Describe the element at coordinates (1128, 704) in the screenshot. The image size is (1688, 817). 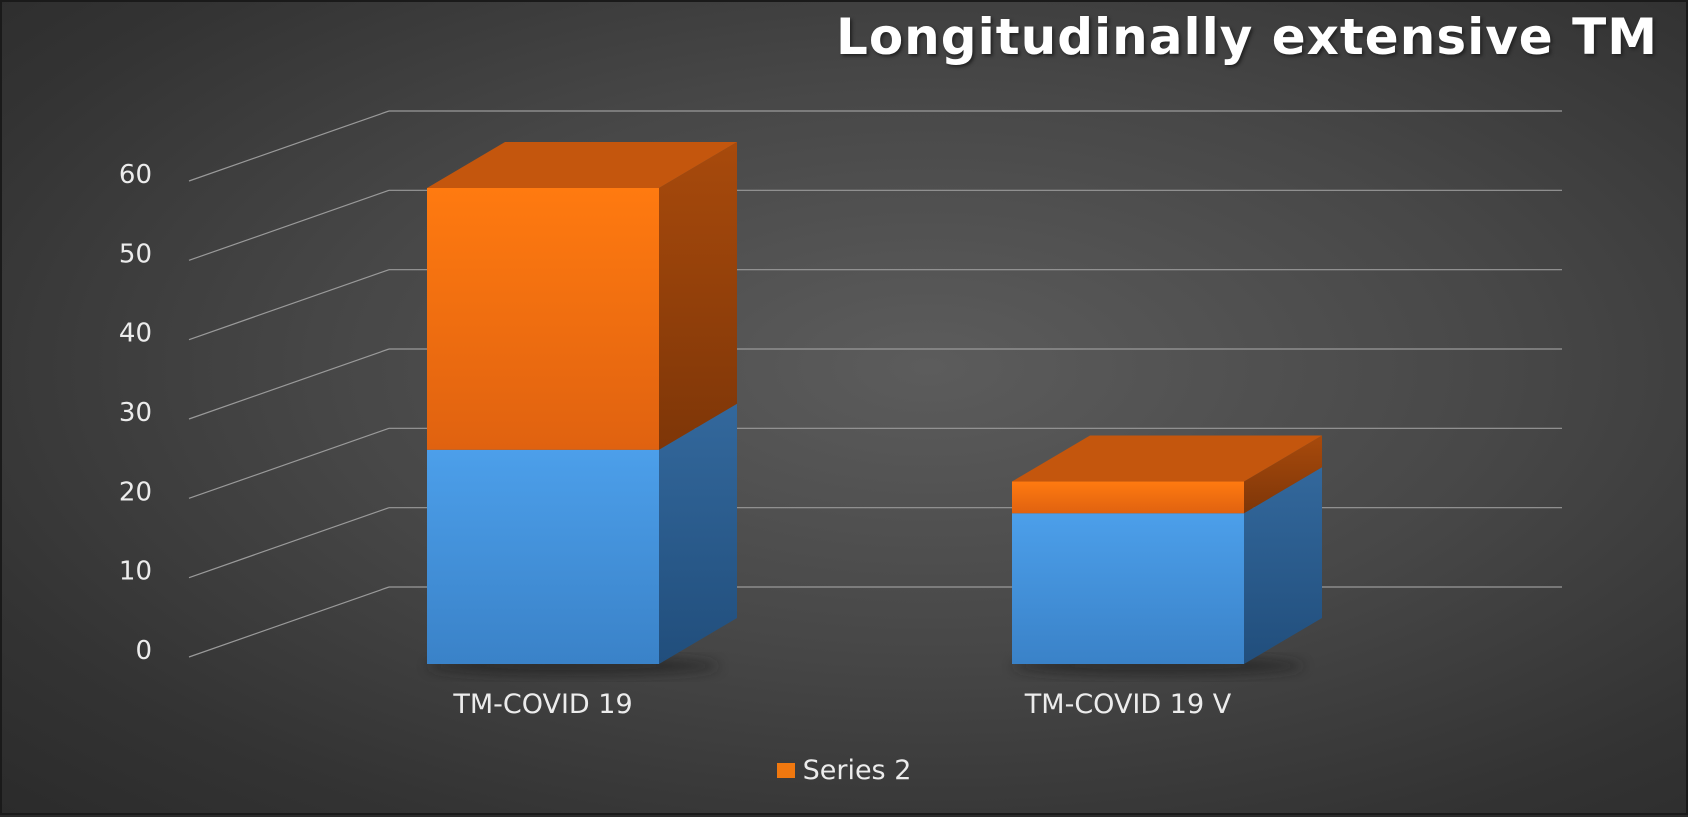
I see `x-tick-label: TM-COVID 19 V` at that location.